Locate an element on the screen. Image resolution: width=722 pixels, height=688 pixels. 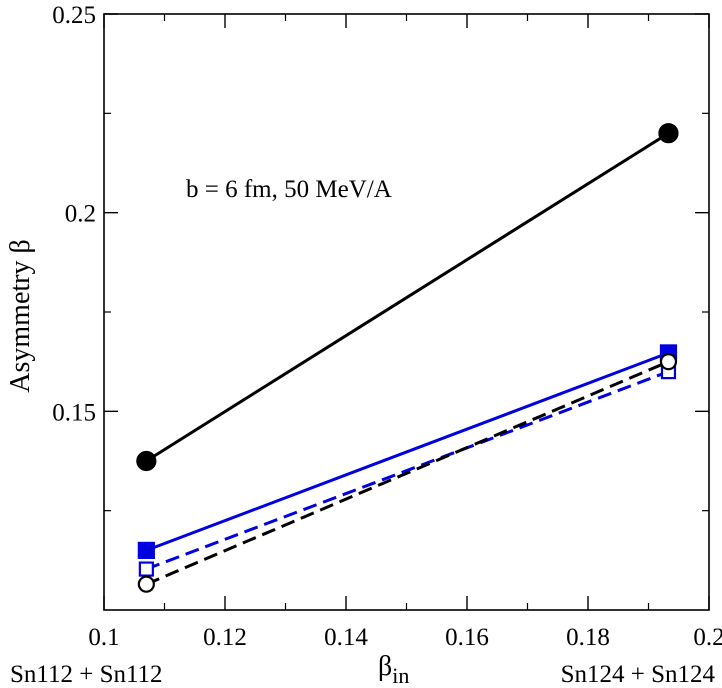
x-tick-label: 0.18 is located at coordinates (588, 637).